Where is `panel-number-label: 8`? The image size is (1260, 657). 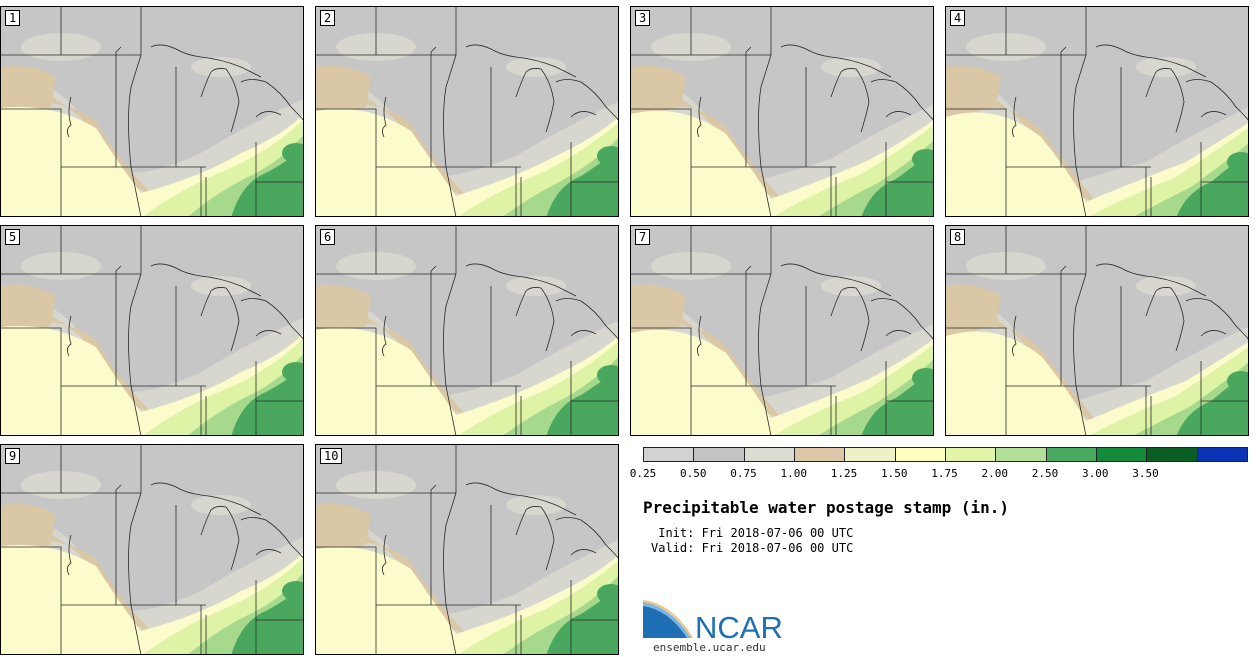 panel-number-label: 8 is located at coordinates (958, 237).